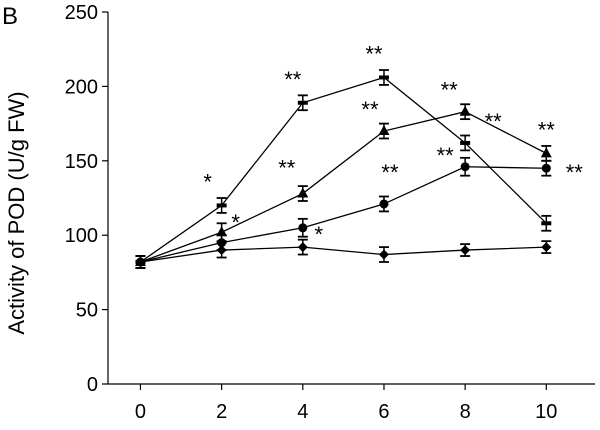 This screenshot has width=600, height=430. I want to click on y-tick-label: 100, so click(81, 236).